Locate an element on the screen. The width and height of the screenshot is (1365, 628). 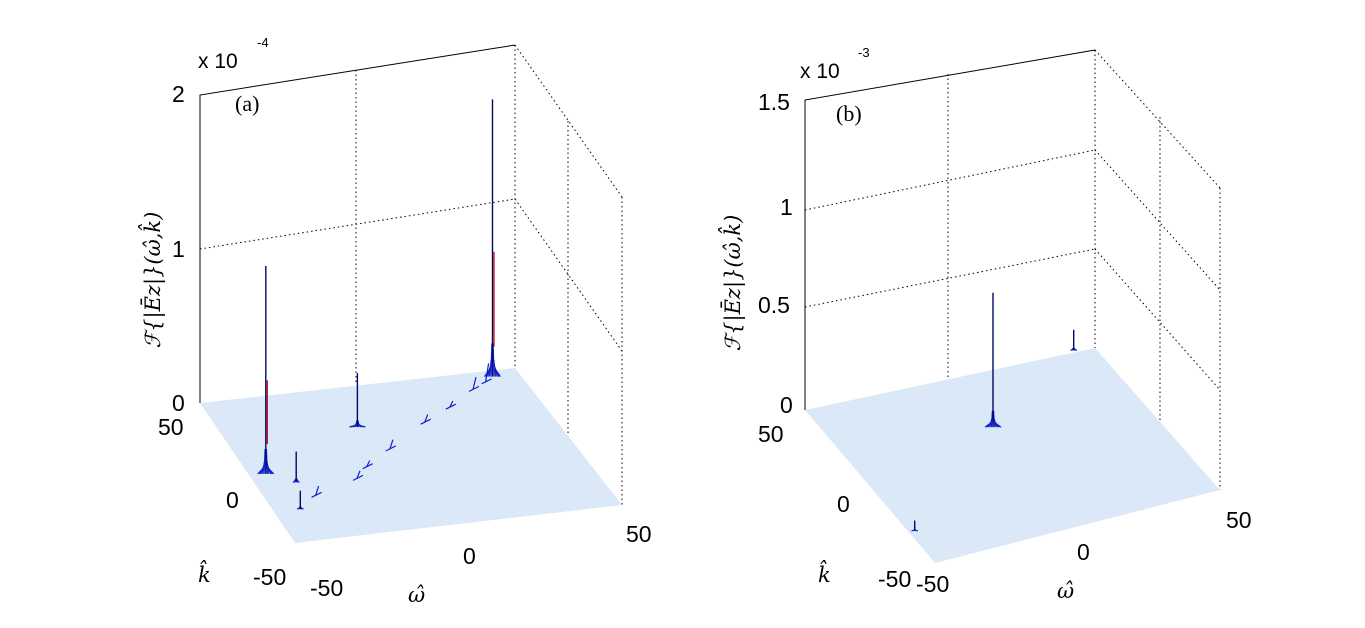
panel-b-grid-z1-side is located at coordinates (1157, 220).